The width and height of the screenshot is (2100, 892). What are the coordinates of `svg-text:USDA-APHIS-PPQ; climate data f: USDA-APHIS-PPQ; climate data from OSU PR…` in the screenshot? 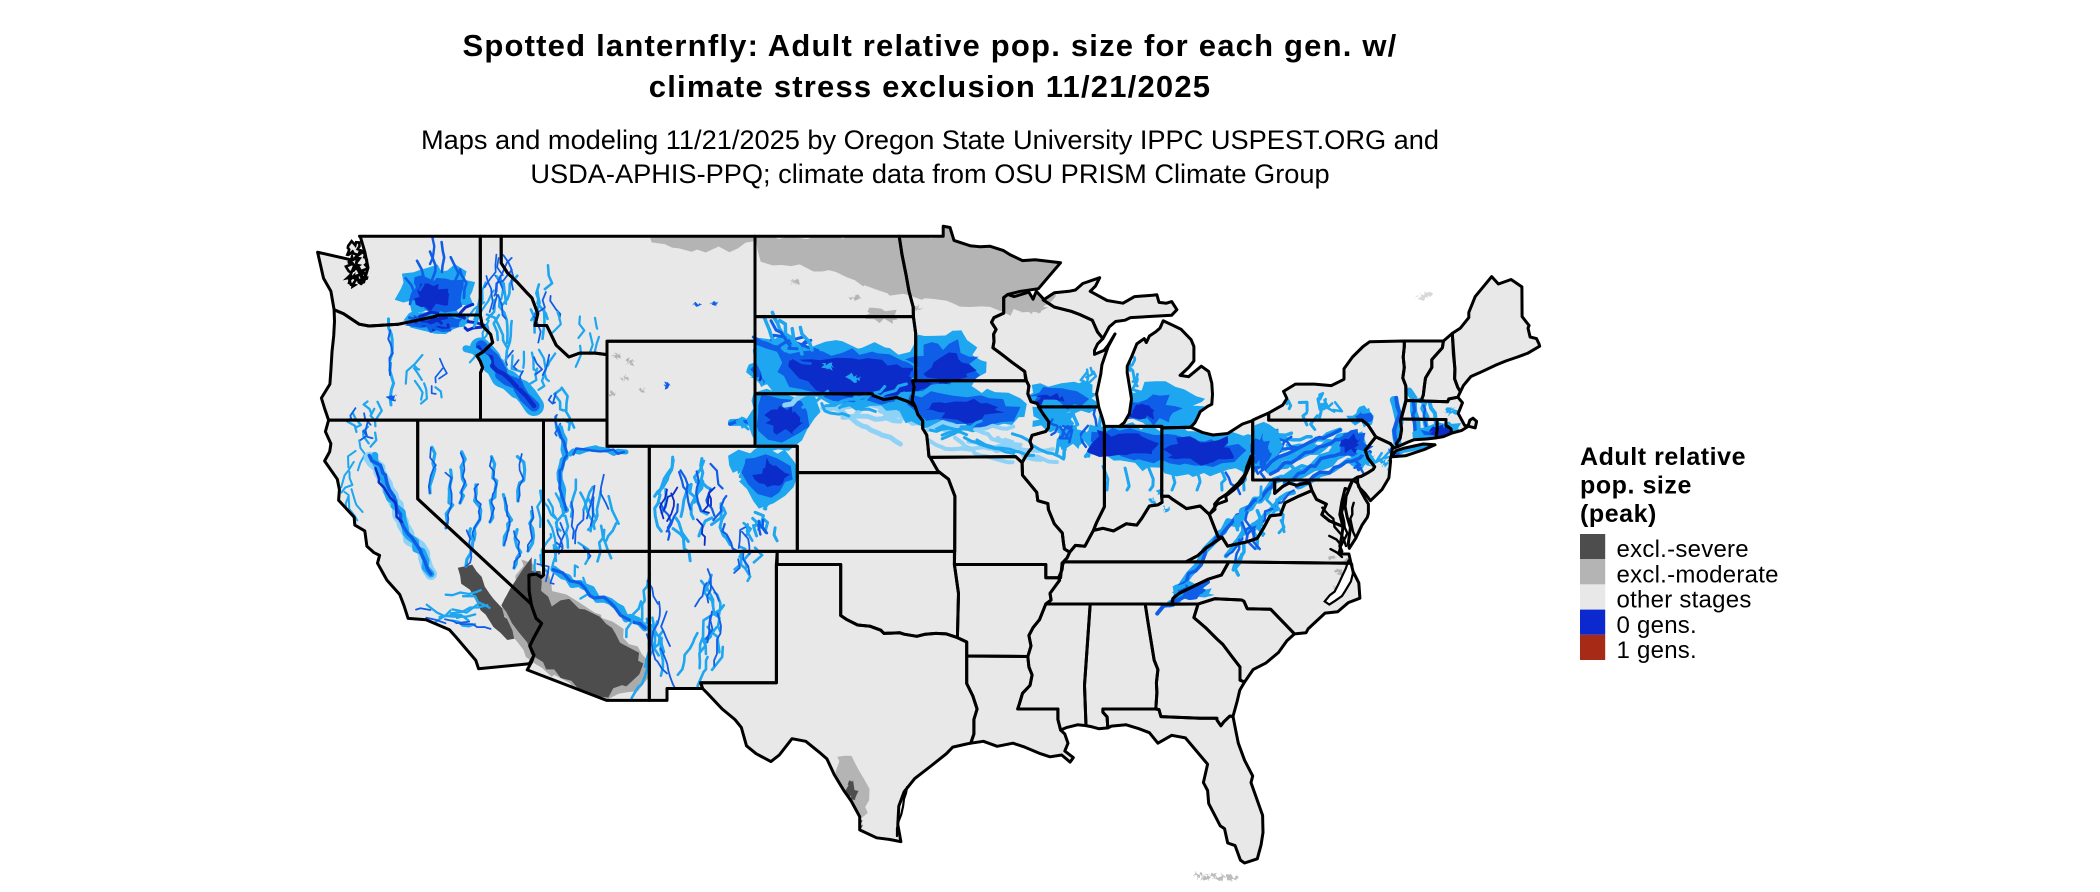 It's located at (929, 173).